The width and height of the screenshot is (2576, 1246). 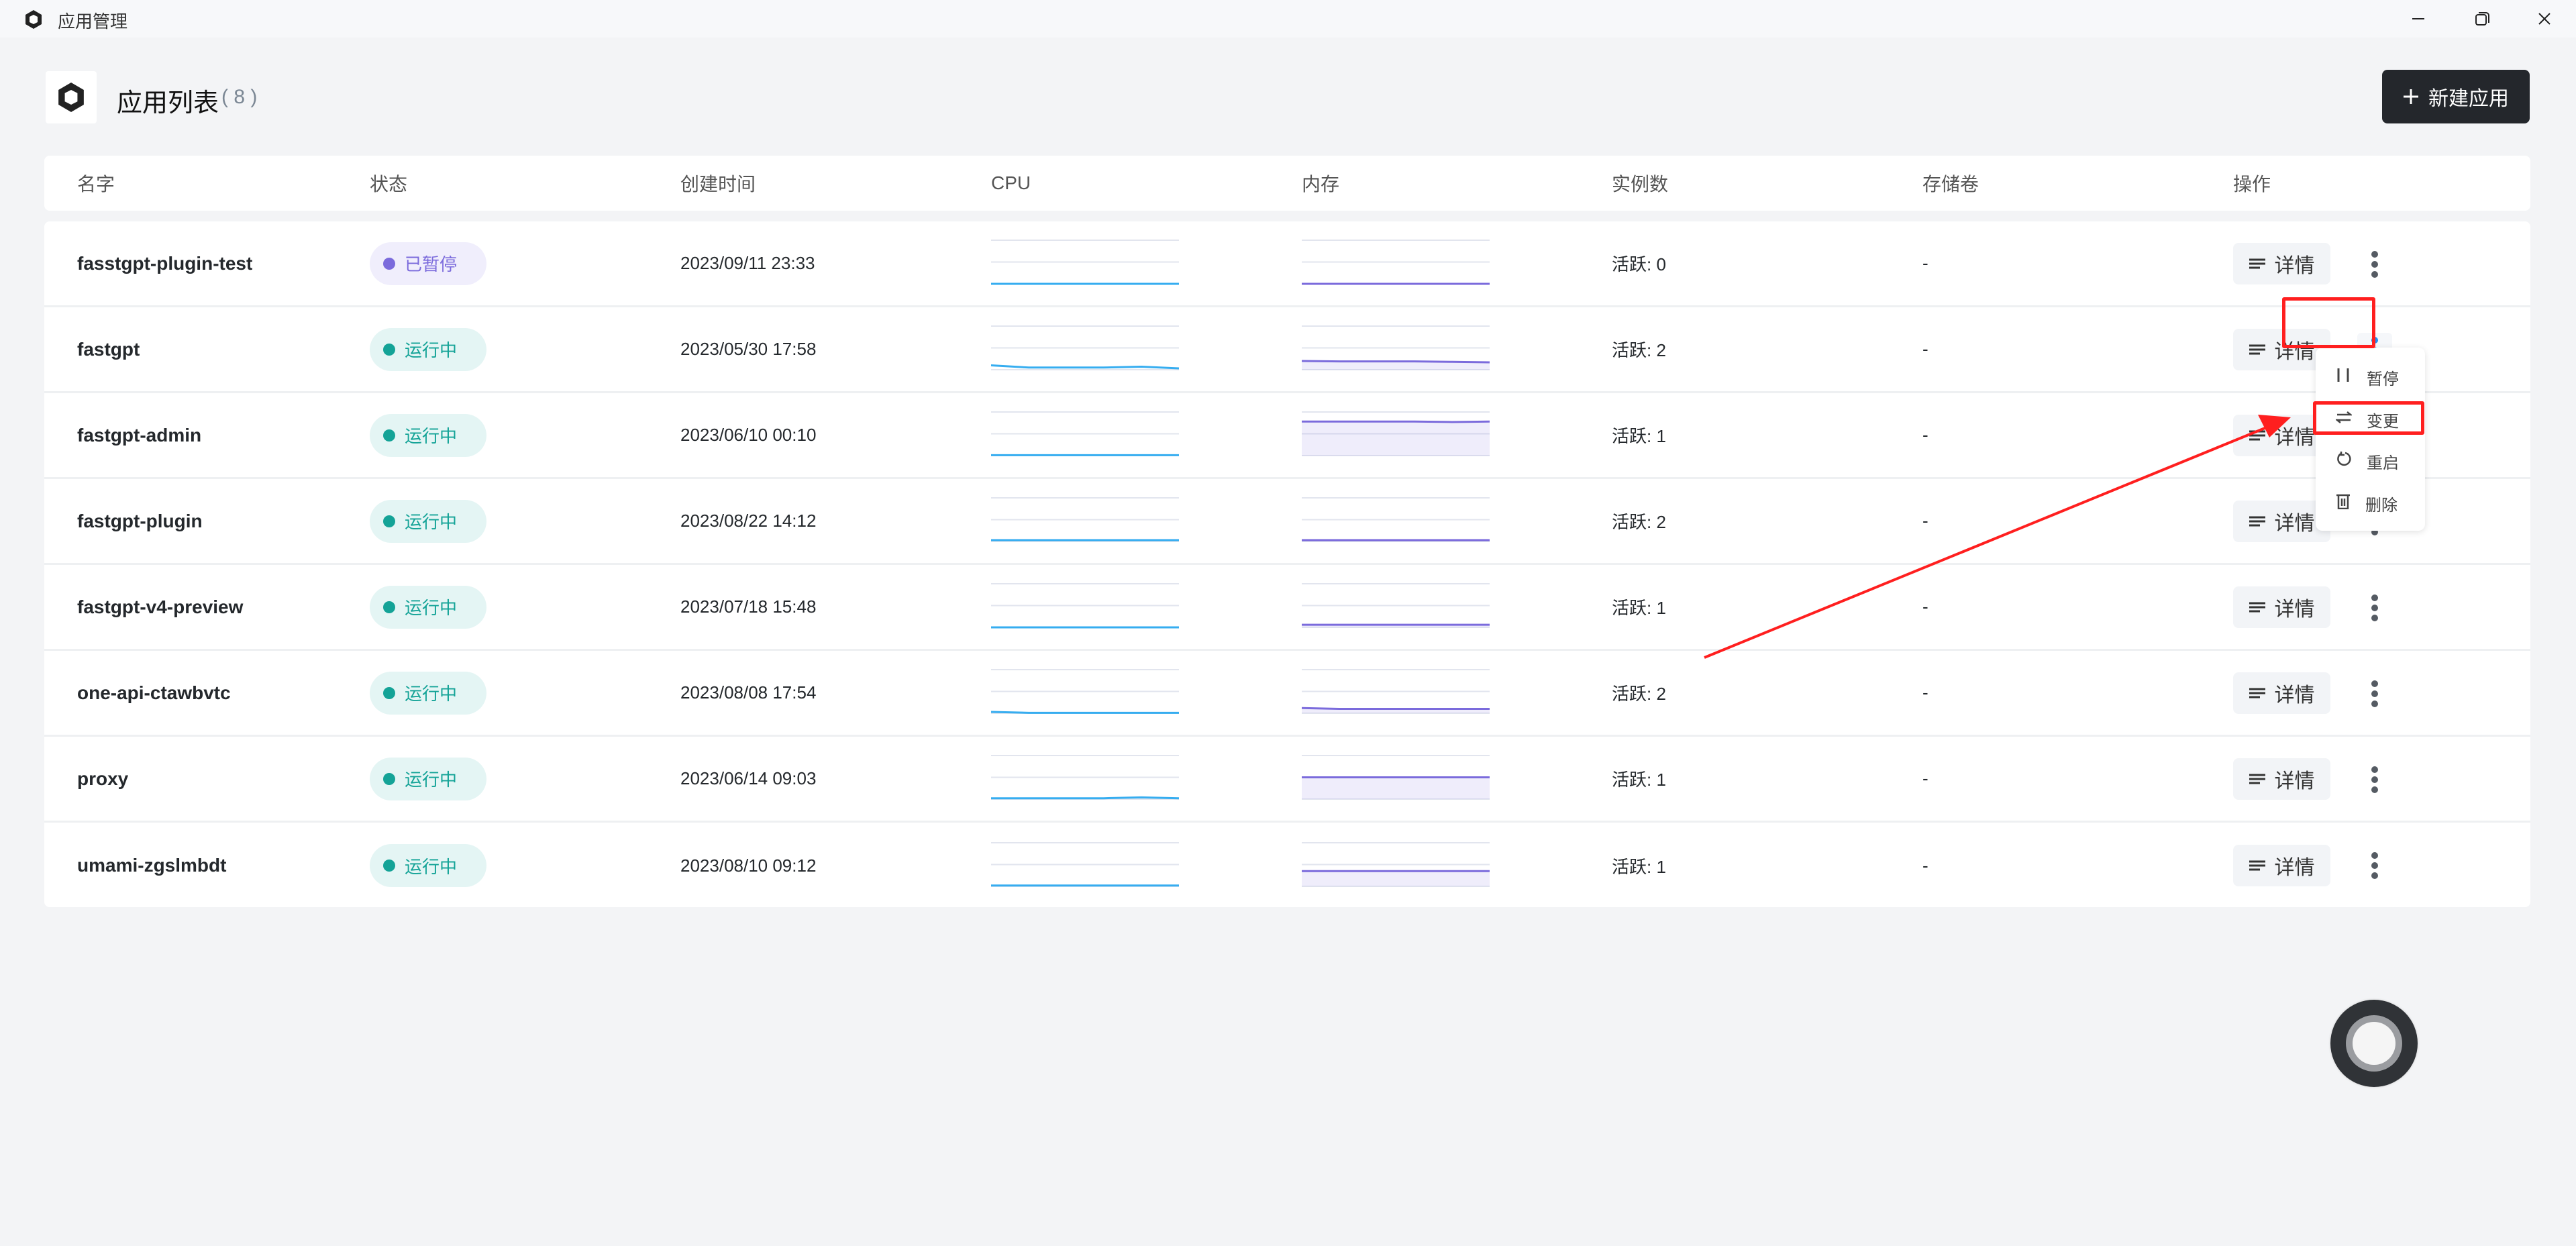 What do you see at coordinates (748, 349) in the screenshot?
I see `created-time: 2023/05/30 17:58` at bounding box center [748, 349].